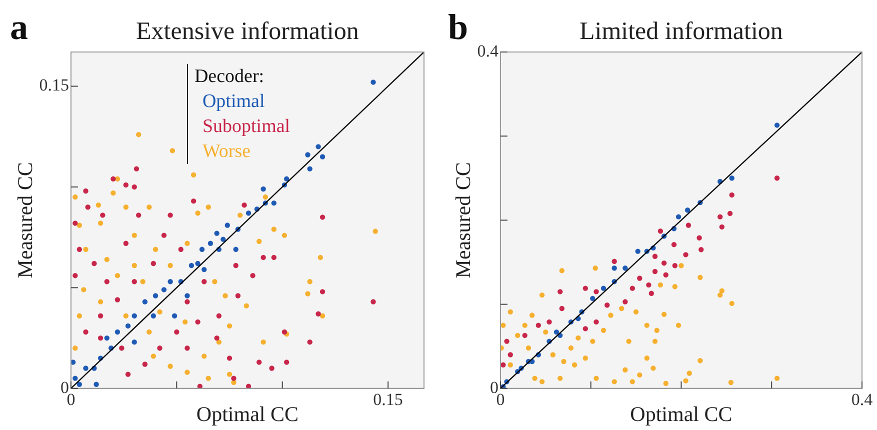  What do you see at coordinates (458, 27) in the screenshot?
I see `text: b` at bounding box center [458, 27].